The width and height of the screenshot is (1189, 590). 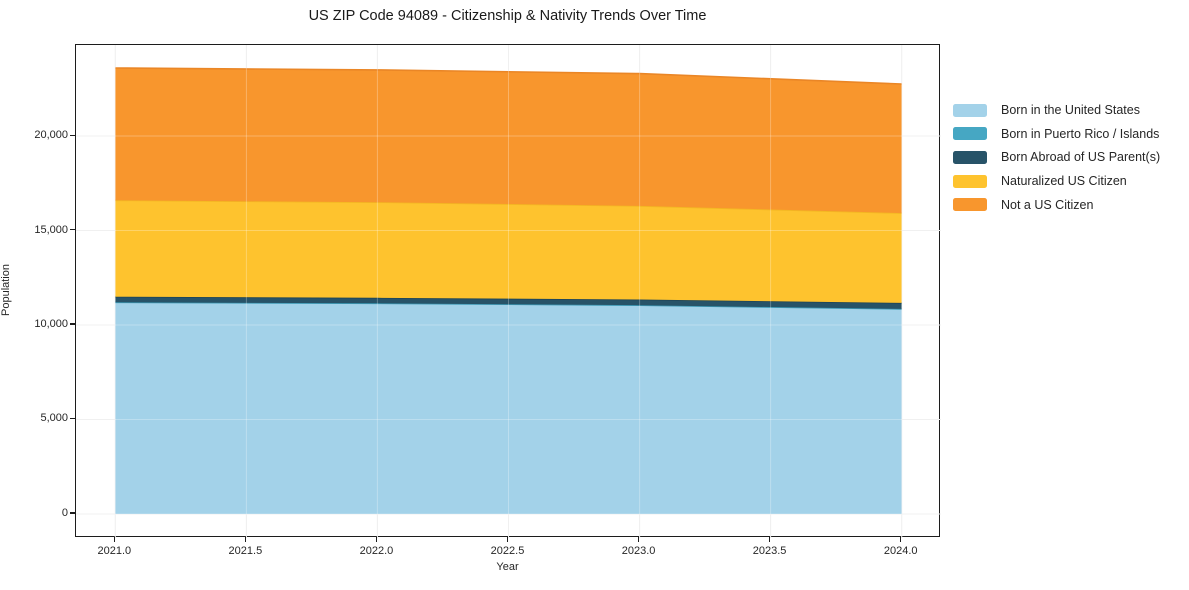 I want to click on legend-label: Born in the United States, so click(x=1070, y=110).